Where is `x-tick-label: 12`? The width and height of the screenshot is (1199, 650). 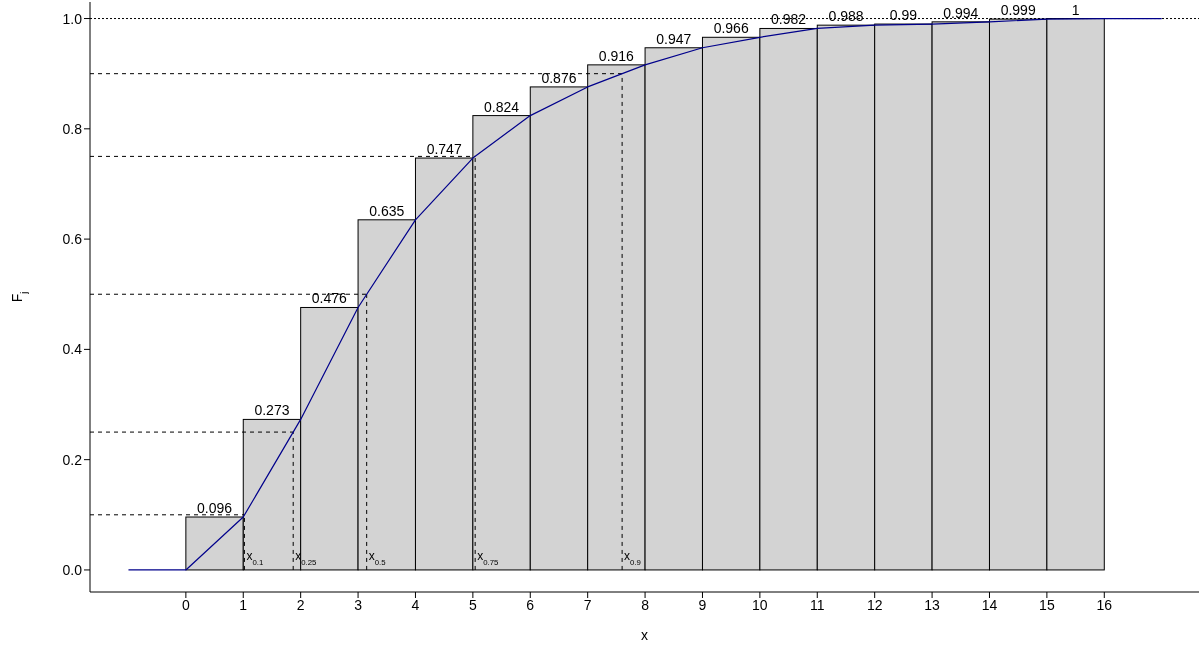 x-tick-label: 12 is located at coordinates (874, 604).